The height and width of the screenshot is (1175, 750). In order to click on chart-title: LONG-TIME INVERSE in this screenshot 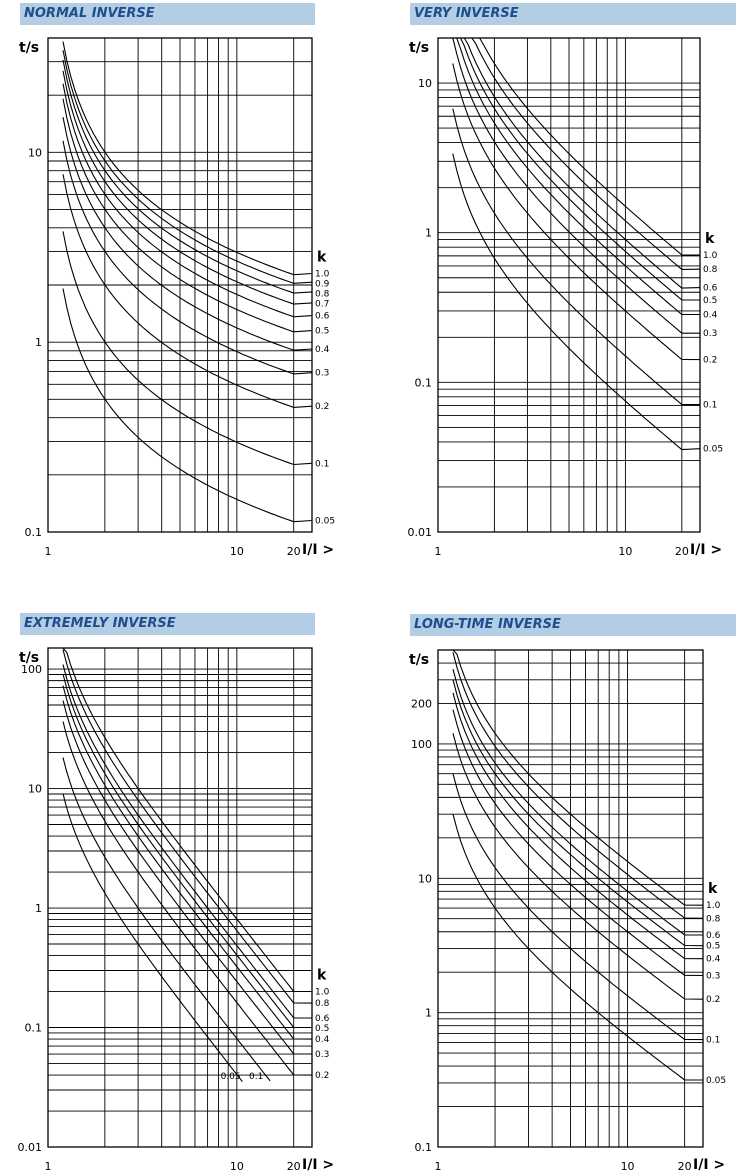, I will do `click(573, 625)`.